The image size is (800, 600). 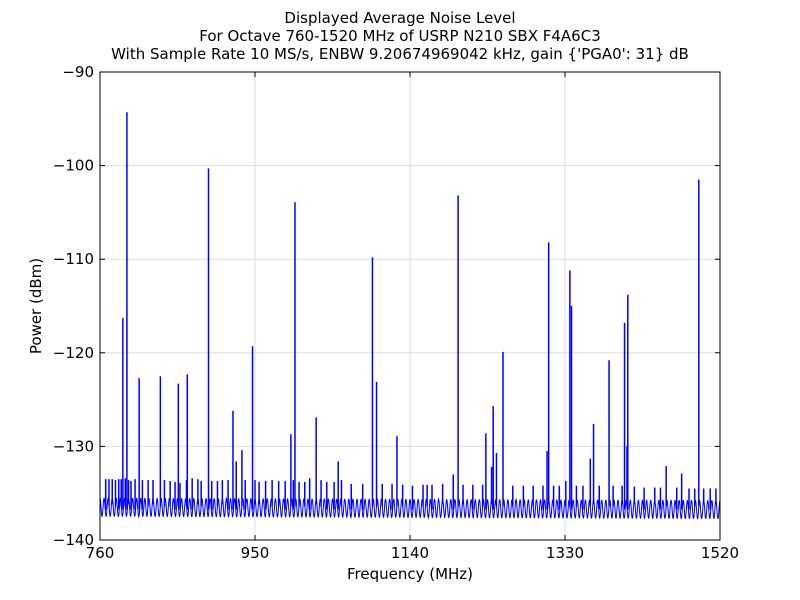 I want to click on x-tick-label: 760, so click(x=100, y=553).